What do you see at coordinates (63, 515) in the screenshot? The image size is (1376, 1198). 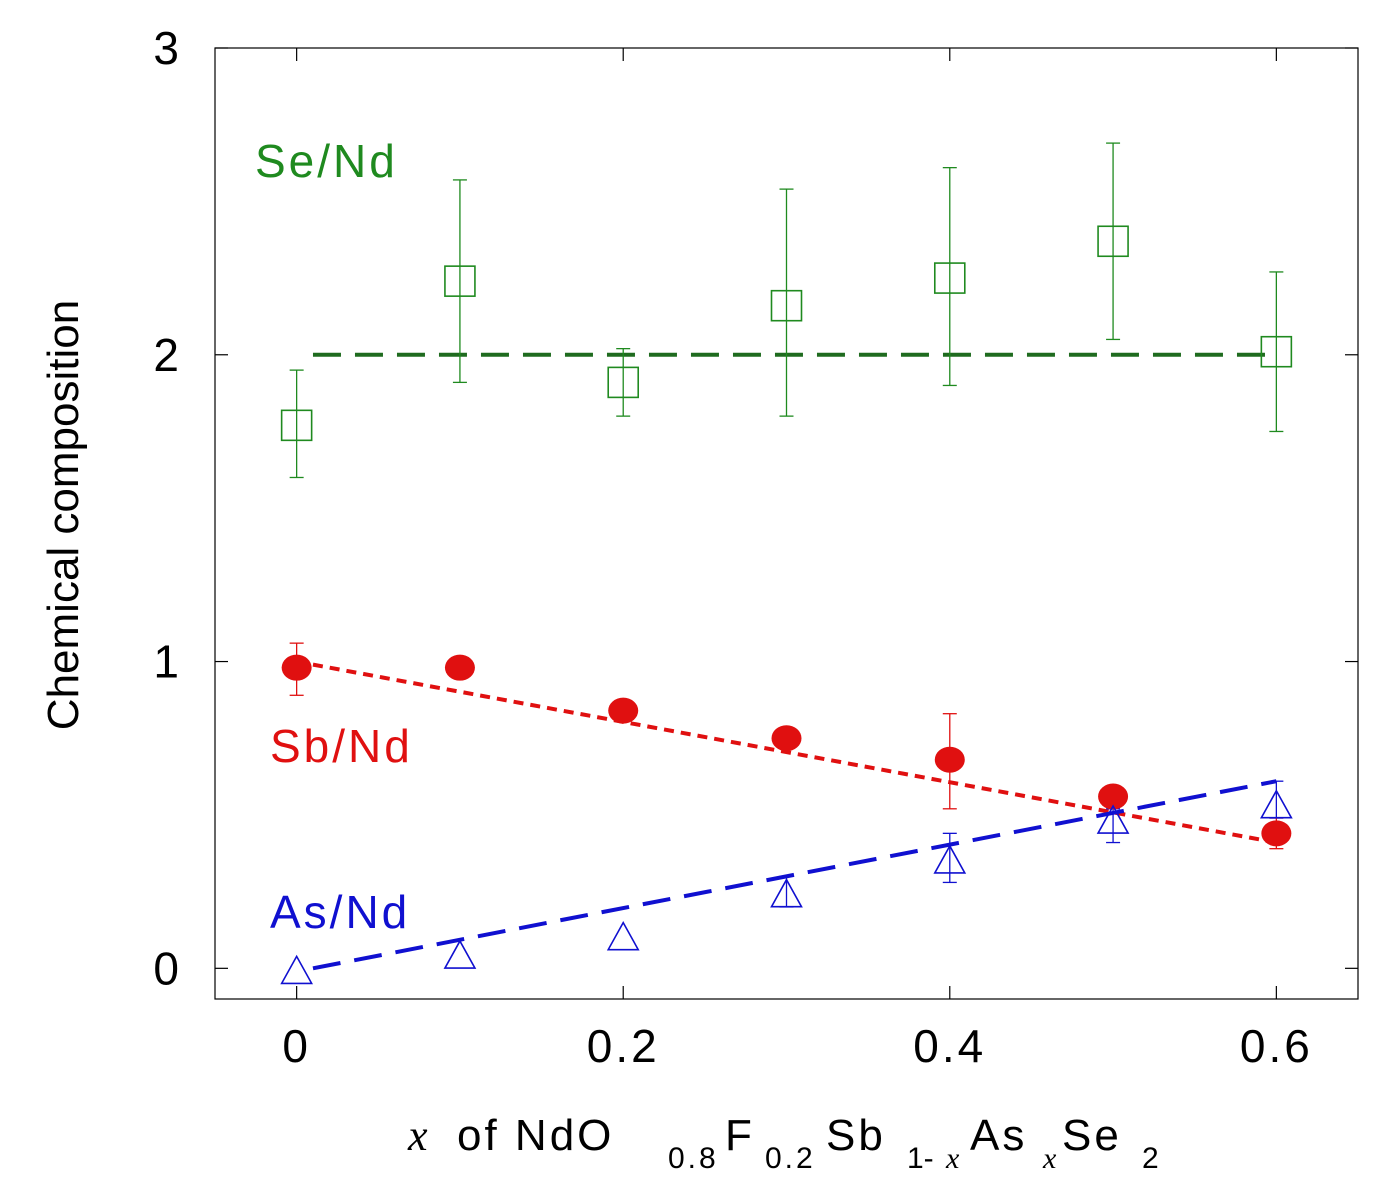 I see `y-axis-title: Chemical composition` at bounding box center [63, 515].